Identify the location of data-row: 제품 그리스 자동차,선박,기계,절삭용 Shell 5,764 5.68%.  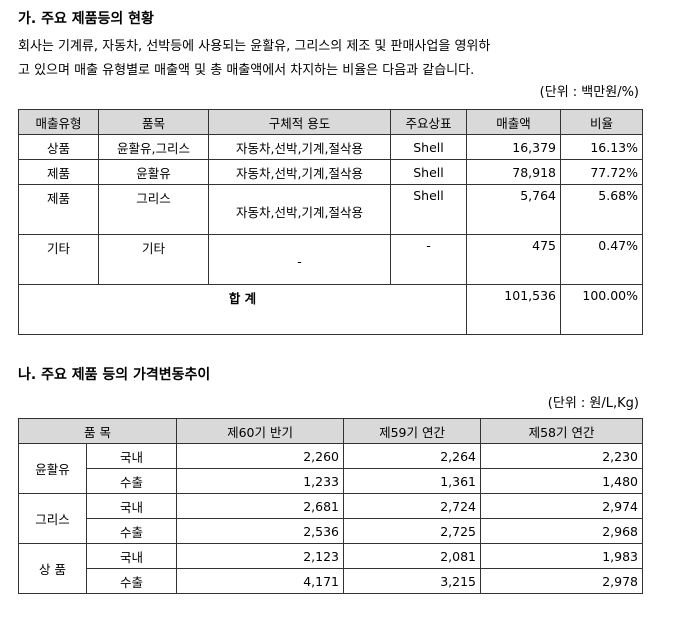
(330, 209).